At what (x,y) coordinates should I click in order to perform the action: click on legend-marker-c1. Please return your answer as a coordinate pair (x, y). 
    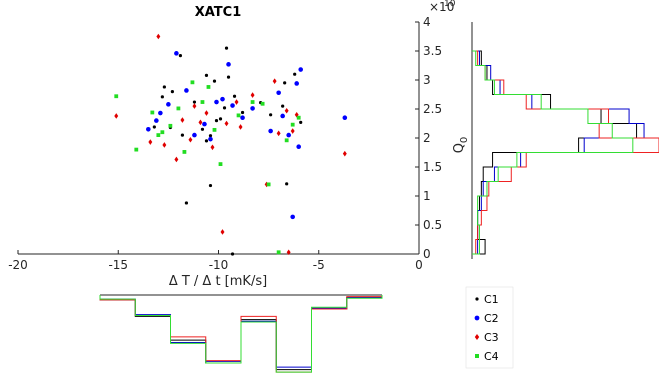
    Looking at the image, I should click on (477, 299).